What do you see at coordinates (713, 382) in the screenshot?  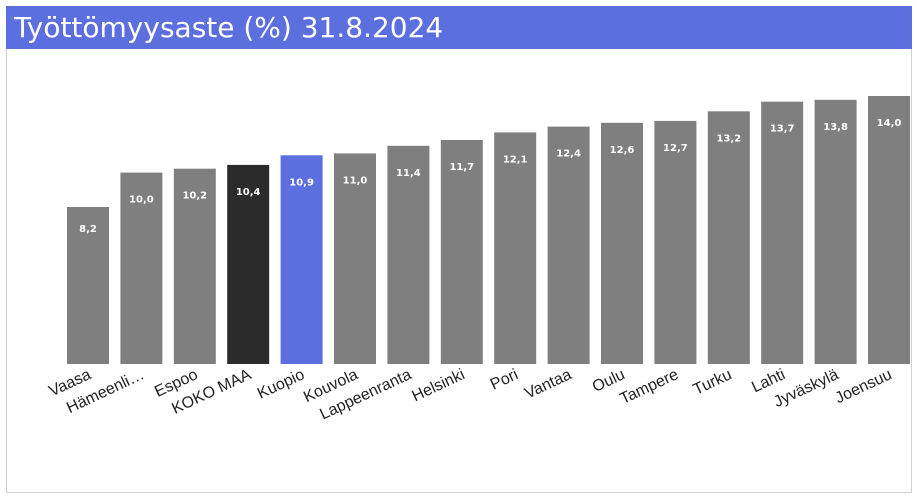 I see `category-label-12: Turku` at bounding box center [713, 382].